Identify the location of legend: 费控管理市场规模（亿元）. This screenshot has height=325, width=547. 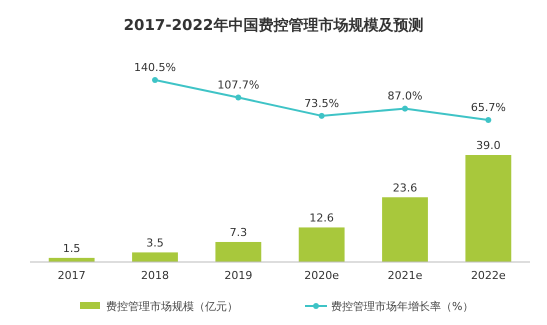
(159, 306).